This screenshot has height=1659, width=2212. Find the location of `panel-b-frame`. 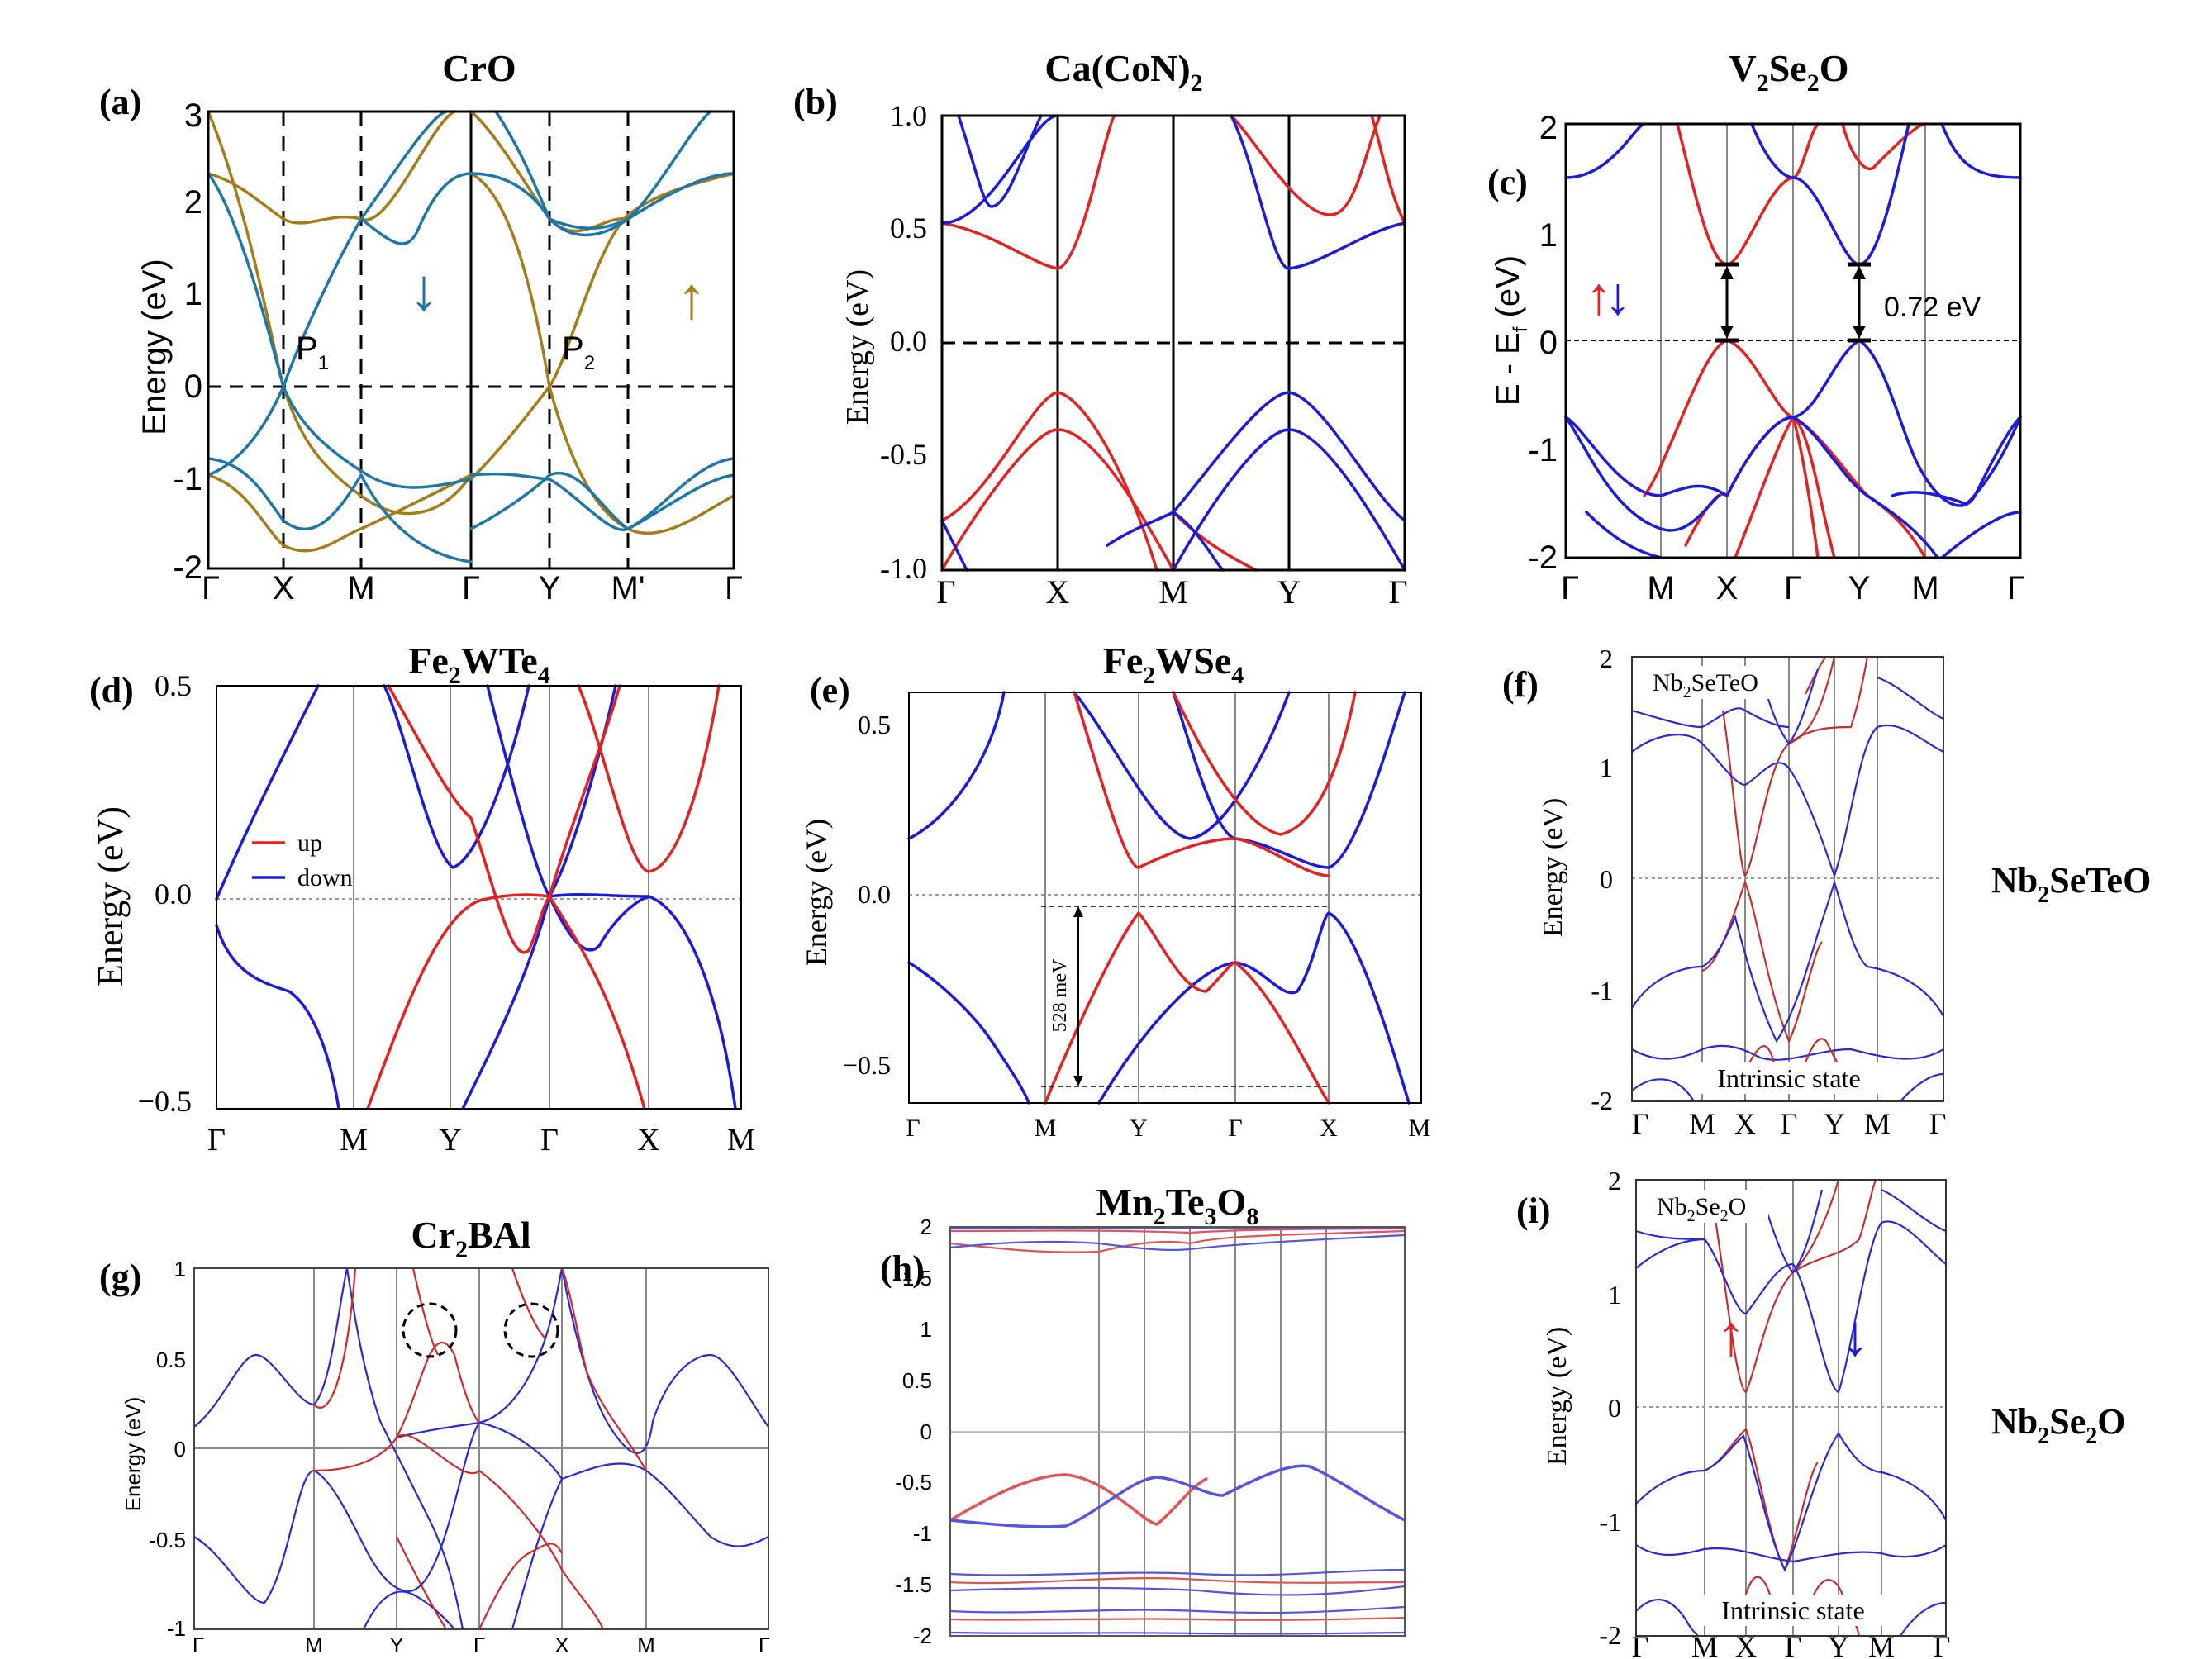

panel-b-frame is located at coordinates (1173, 343).